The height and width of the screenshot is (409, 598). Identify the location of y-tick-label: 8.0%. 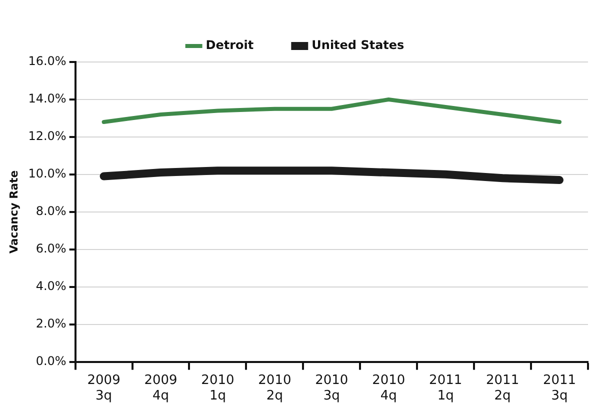
(51, 211).